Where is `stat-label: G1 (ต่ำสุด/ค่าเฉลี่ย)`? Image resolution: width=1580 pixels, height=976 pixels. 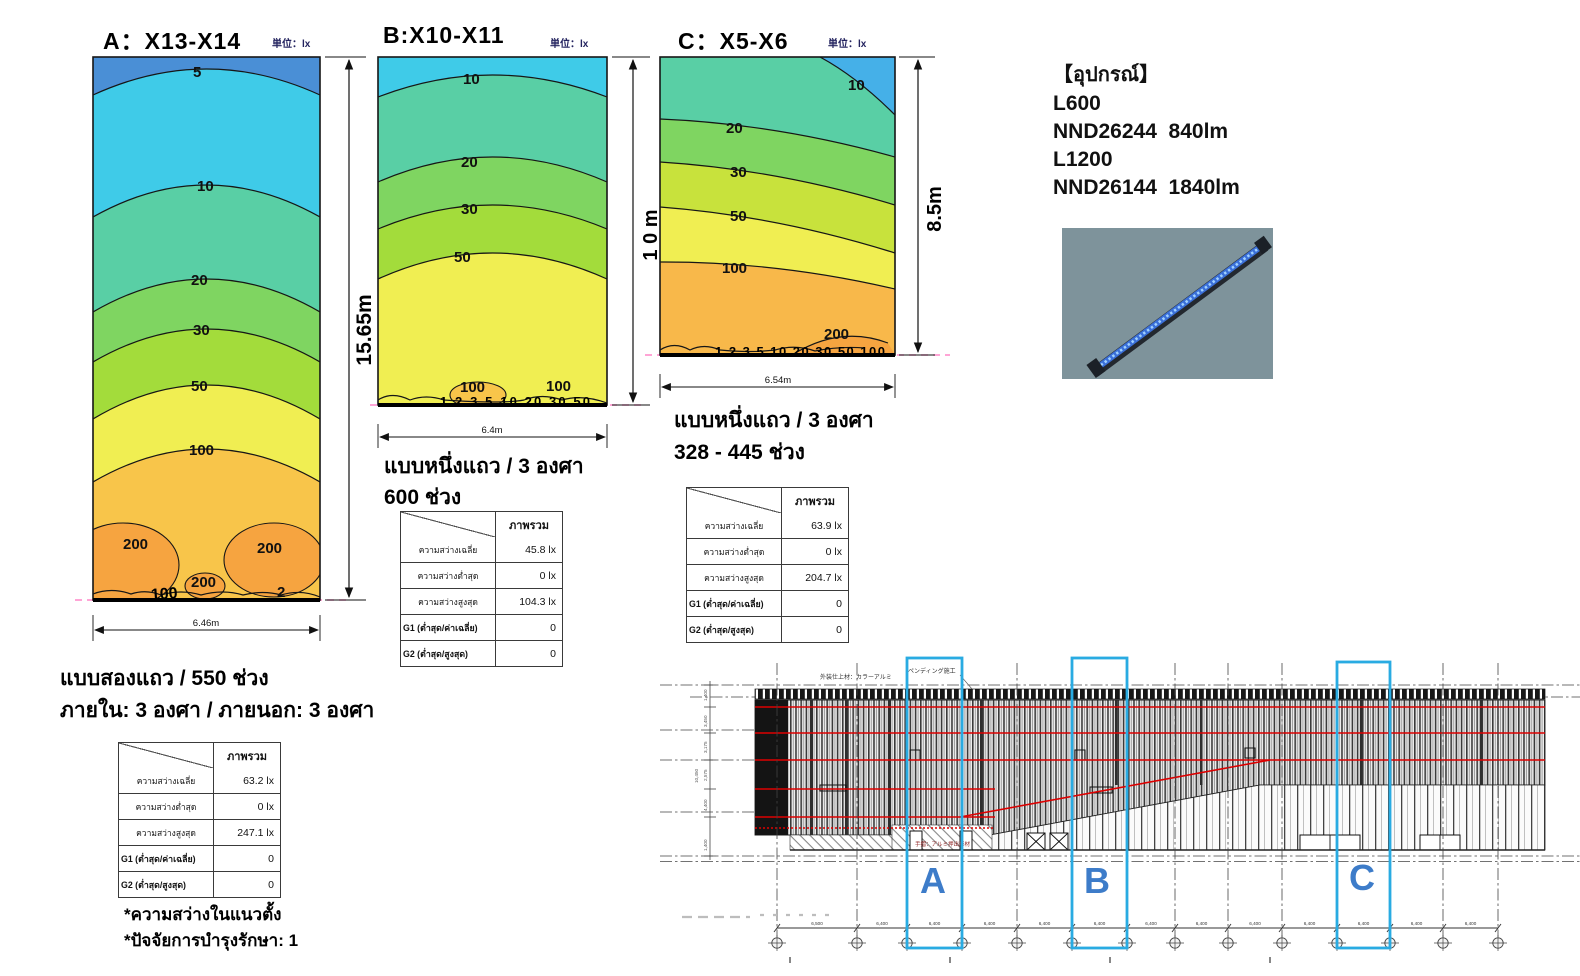
stat-label: G1 (ต่ำสุด/ค่าเฉลี่ย) is located at coordinates (166, 858).